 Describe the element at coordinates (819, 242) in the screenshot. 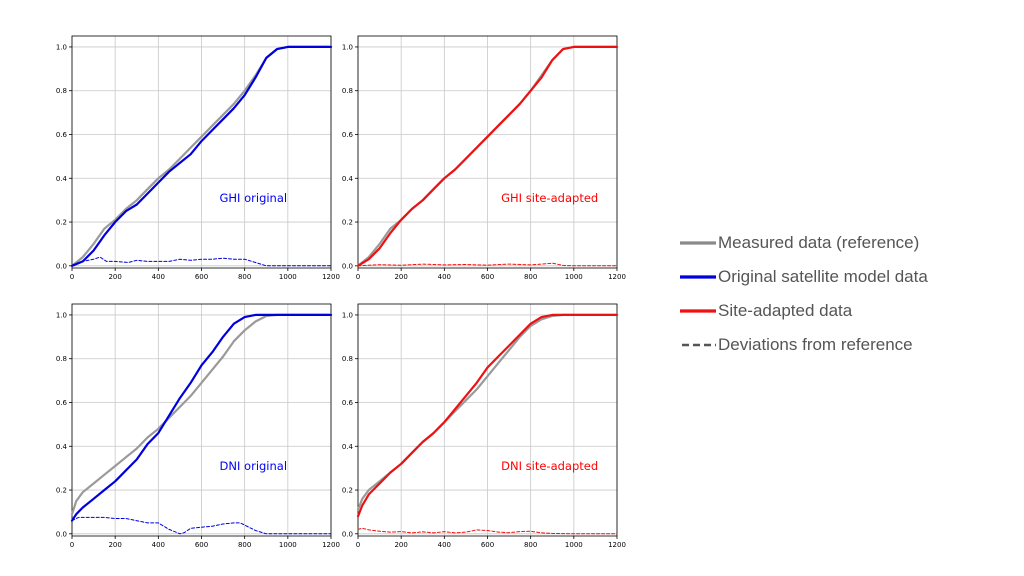

I see `legend-label-measured: Measured data (reference)` at that location.